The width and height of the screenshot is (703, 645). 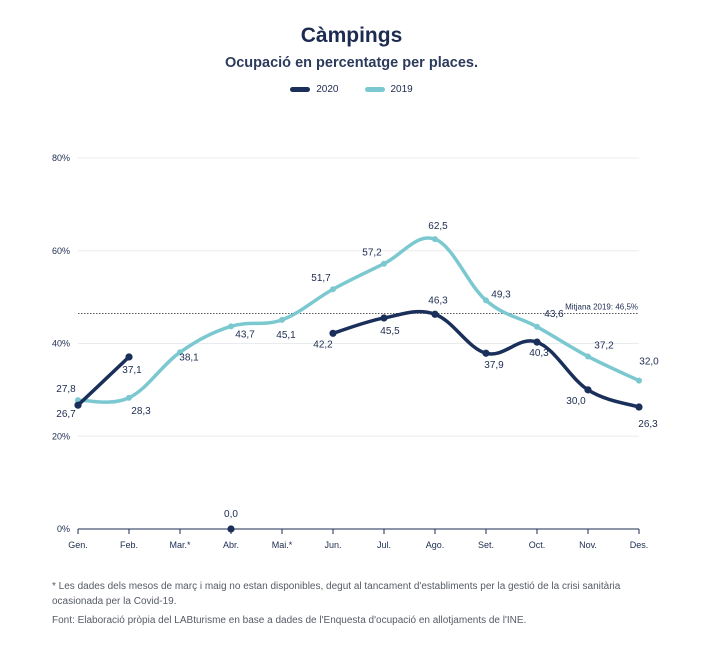 What do you see at coordinates (103, 381) in the screenshot?
I see `series-2020-line` at bounding box center [103, 381].